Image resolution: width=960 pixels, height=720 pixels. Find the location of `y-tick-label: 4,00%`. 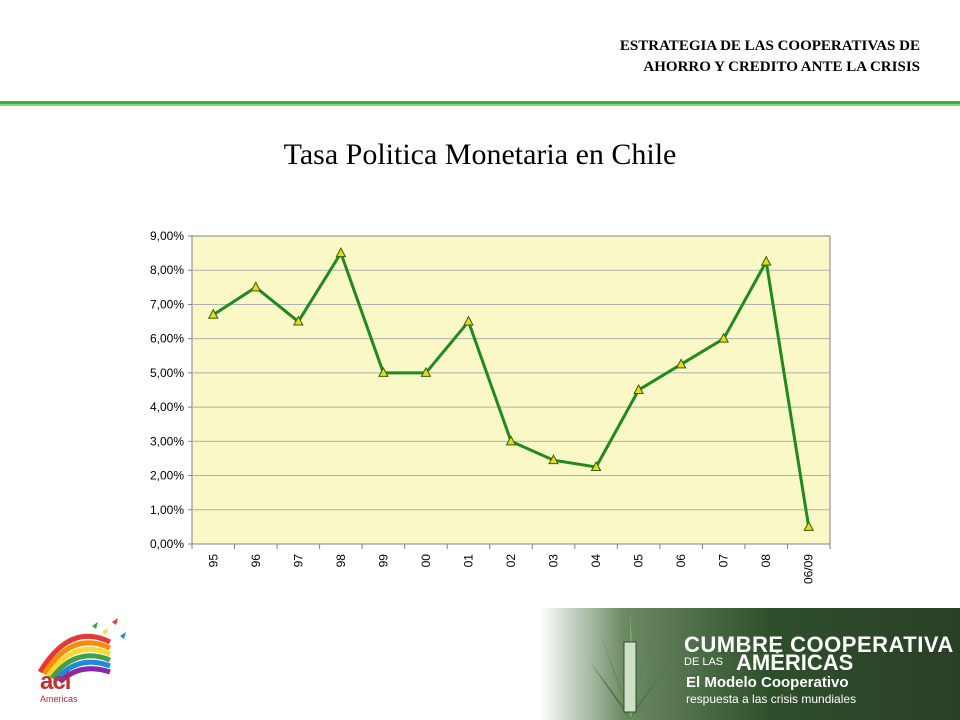

y-tick-label: 4,00% is located at coordinates (167, 407).